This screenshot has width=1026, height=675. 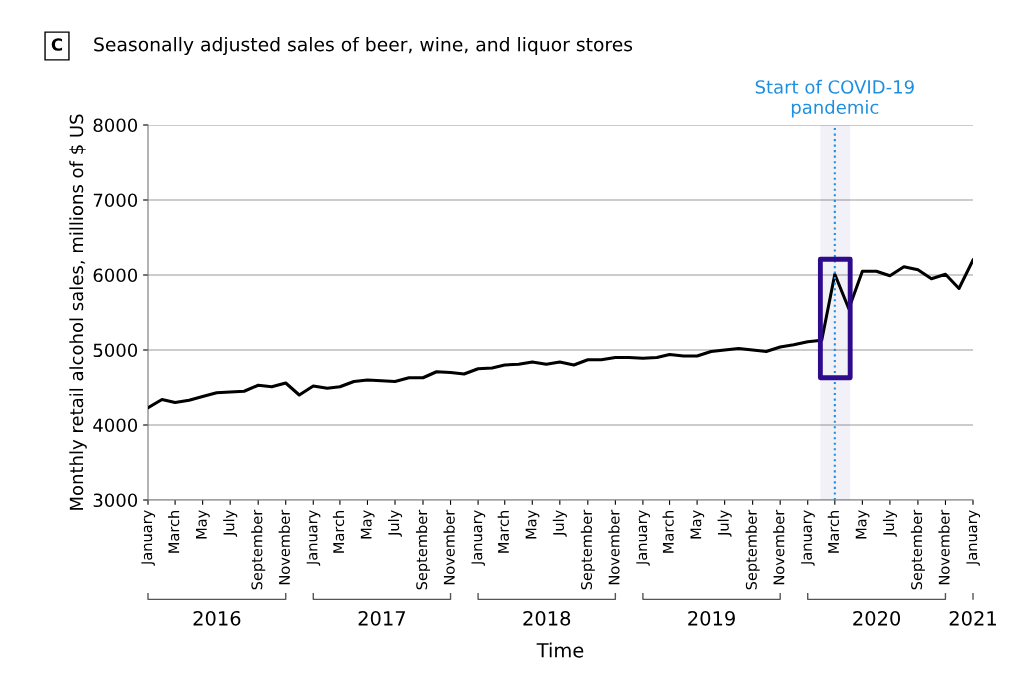 What do you see at coordinates (115, 275) in the screenshot?
I see `y-tick-label: 6000` at bounding box center [115, 275].